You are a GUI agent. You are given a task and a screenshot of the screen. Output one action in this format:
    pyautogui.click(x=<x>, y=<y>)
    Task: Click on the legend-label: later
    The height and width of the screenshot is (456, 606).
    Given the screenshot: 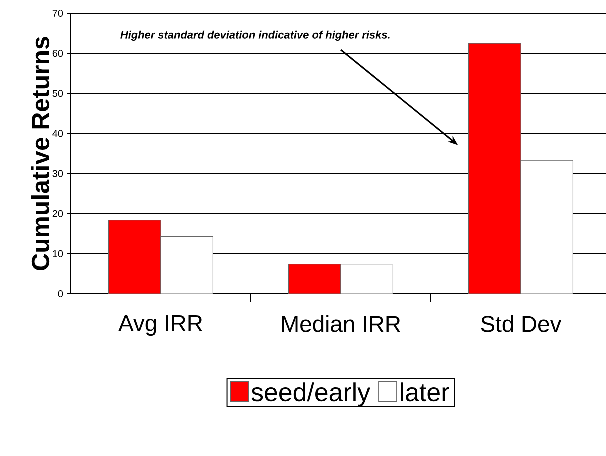 What is the action you would take?
    pyautogui.click(x=425, y=392)
    